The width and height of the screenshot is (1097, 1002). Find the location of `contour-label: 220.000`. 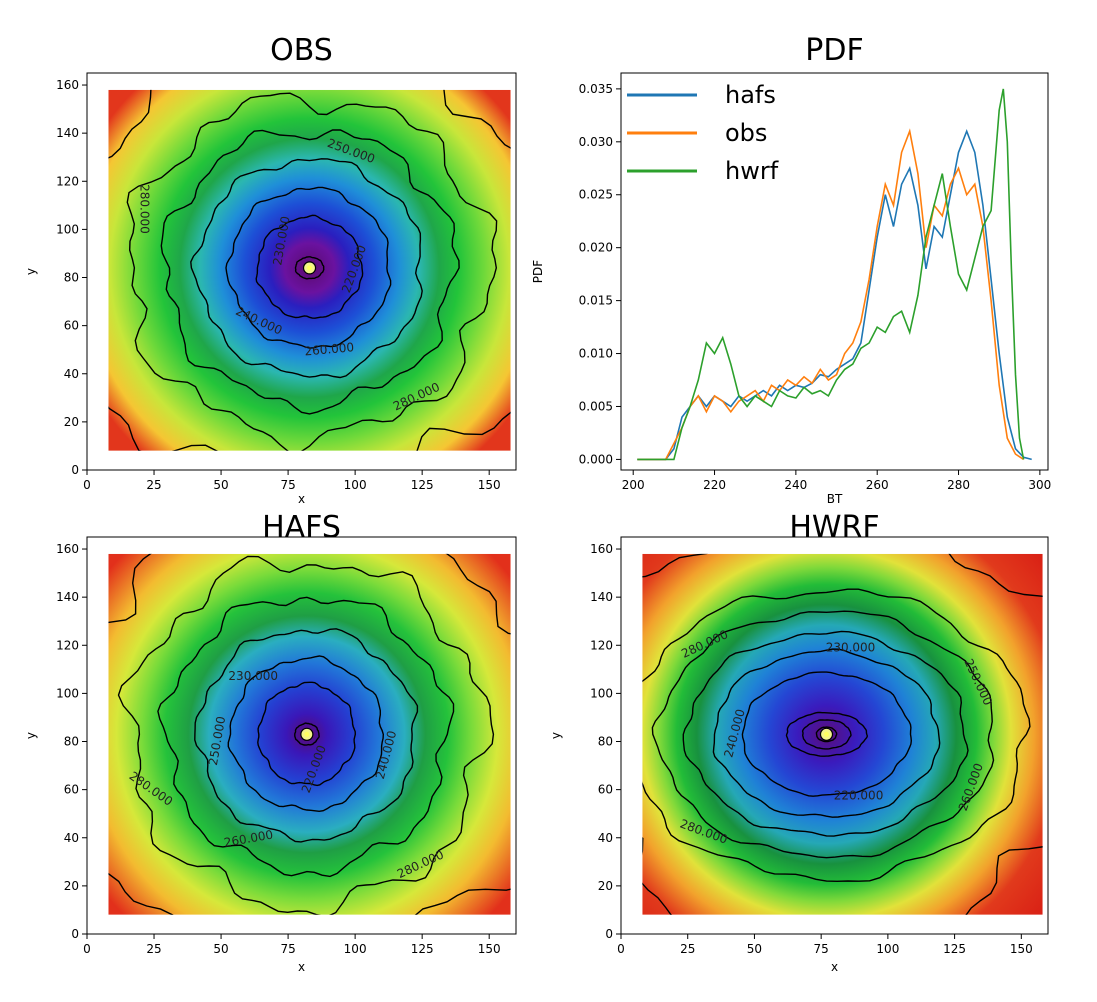

contour-label: 220.000 is located at coordinates (859, 795).